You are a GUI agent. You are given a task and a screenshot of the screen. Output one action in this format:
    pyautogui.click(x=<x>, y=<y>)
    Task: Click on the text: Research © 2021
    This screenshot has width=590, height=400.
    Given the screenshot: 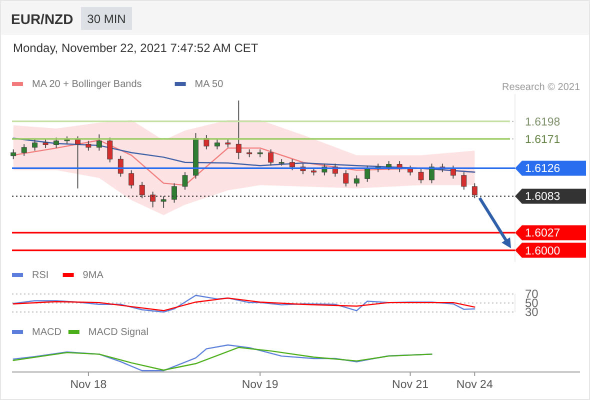 What is the action you would take?
    pyautogui.click(x=541, y=87)
    